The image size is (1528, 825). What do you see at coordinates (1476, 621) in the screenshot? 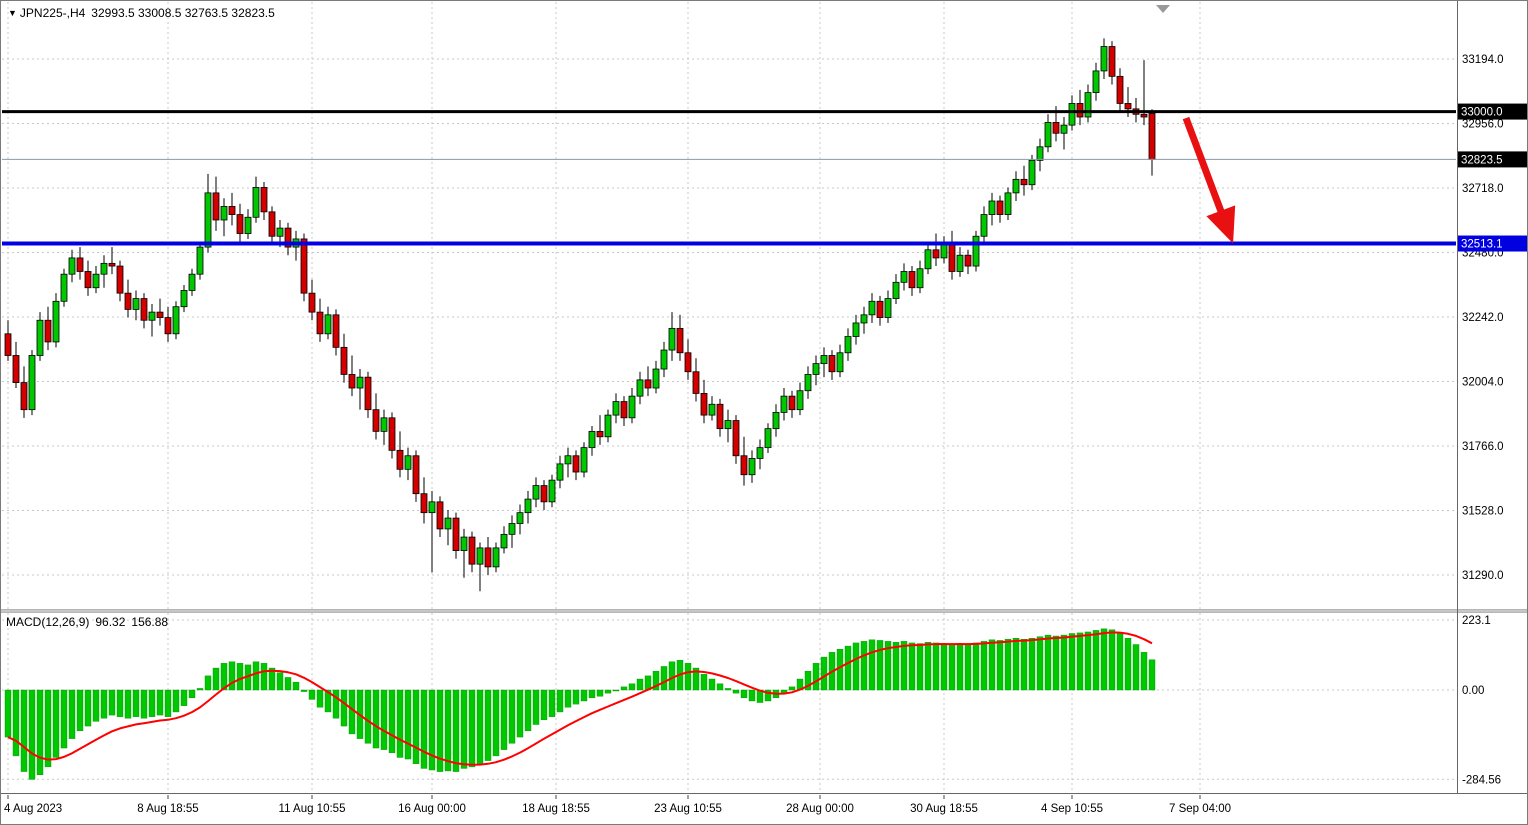
I see `macd-tick-label: 223.1` at bounding box center [1476, 621].